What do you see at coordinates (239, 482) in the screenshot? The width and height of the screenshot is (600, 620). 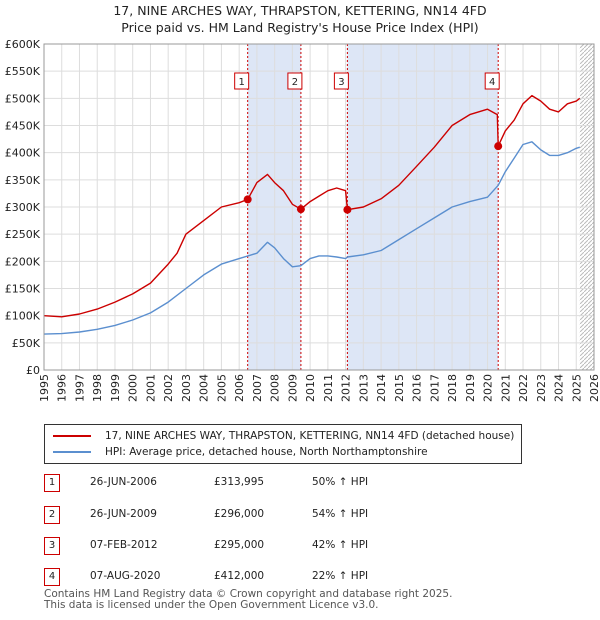 I see `transaction-price: £313,995` at bounding box center [239, 482].